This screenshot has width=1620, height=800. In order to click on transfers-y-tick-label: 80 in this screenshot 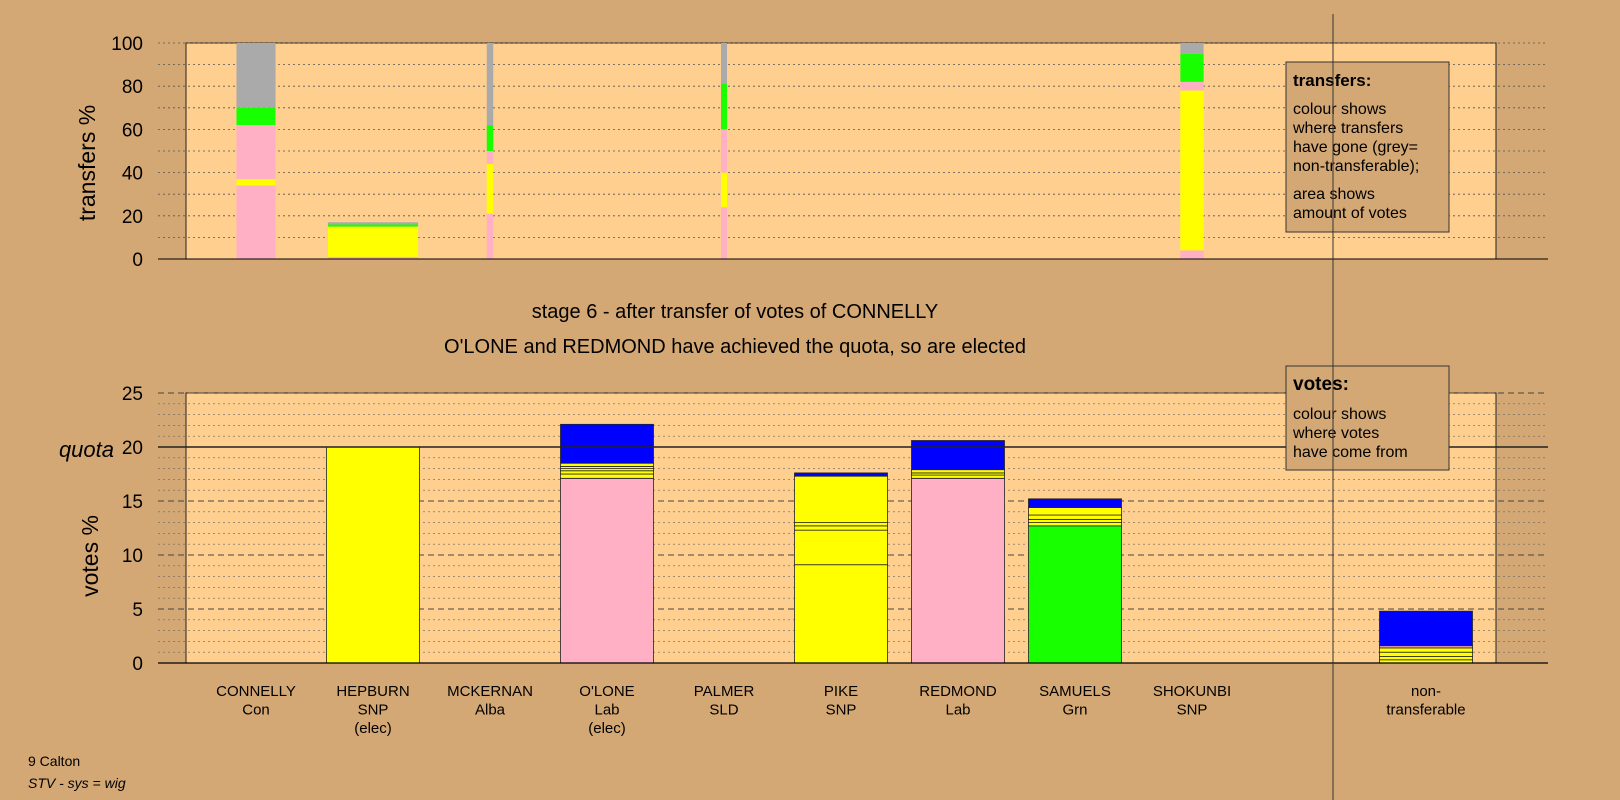, I will do `click(132, 87)`.